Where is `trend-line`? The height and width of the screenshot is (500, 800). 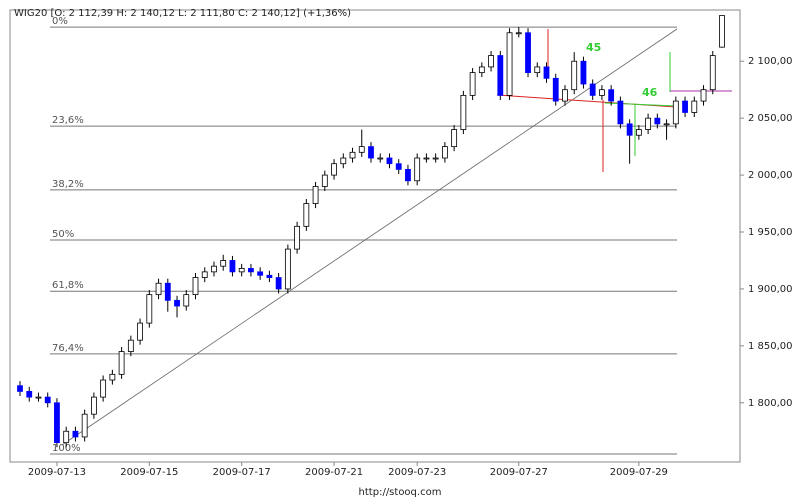 trend-line is located at coordinates (640, 104).